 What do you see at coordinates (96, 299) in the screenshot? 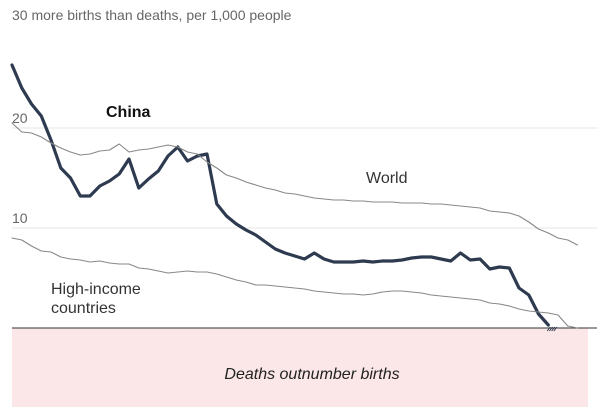
I see `annotation-high-income-countries: High-income countries` at bounding box center [96, 299].